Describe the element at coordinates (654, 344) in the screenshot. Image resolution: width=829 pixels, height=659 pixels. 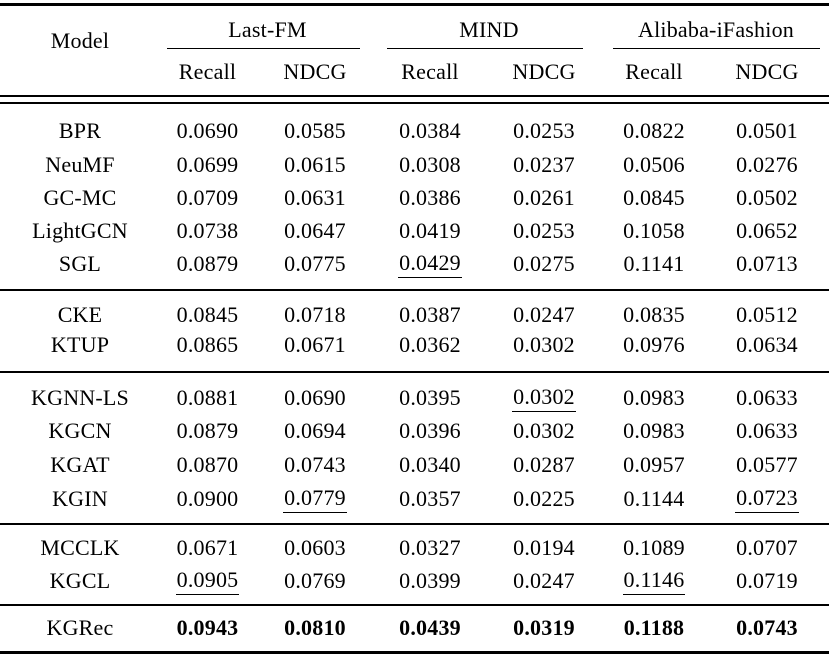
I see `cell: 0.0976` at that location.